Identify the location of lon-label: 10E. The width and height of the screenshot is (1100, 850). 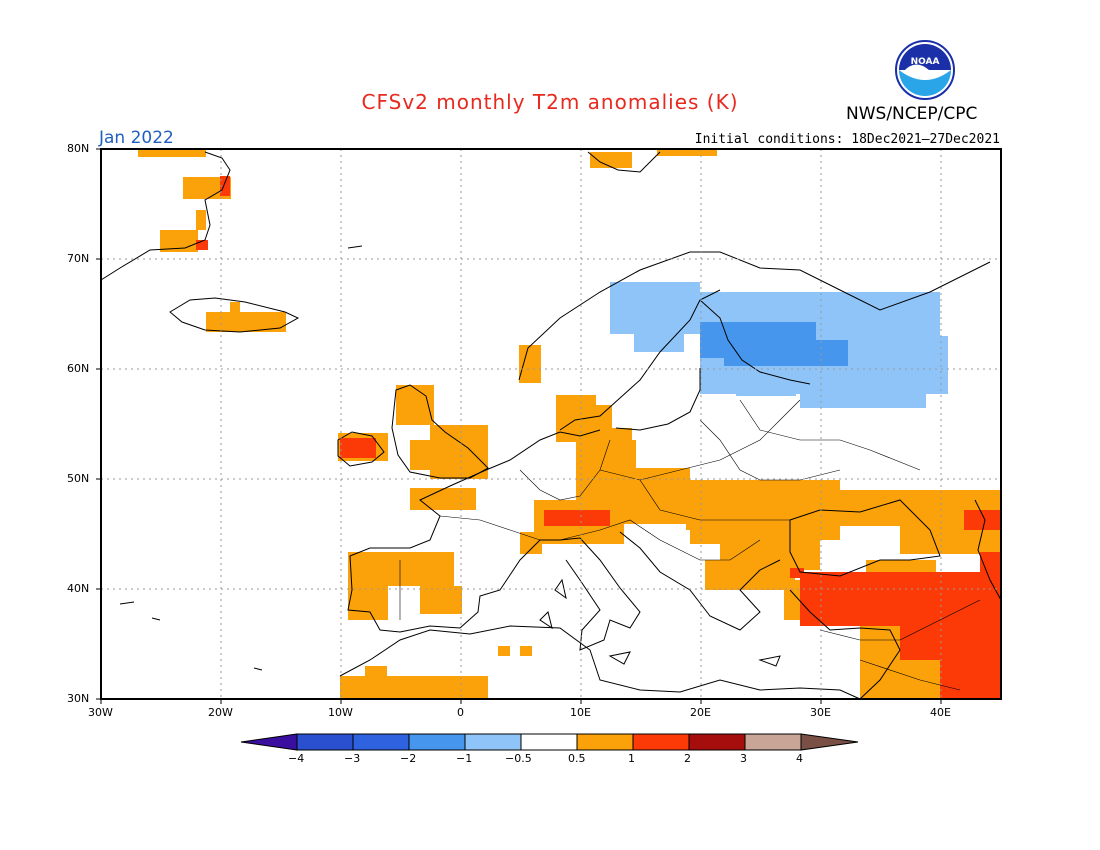
(580, 712).